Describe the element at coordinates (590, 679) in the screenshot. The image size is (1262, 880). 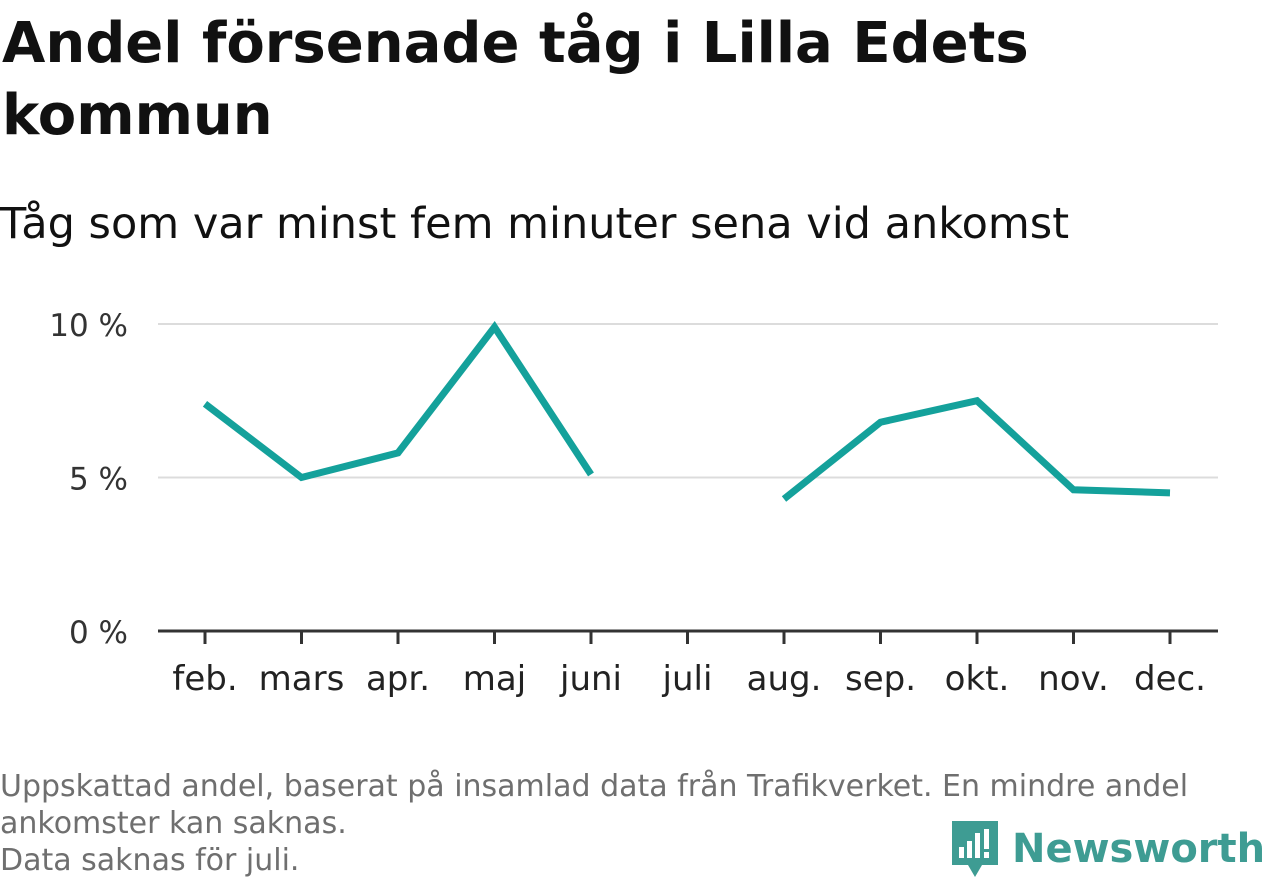
I see `x-tick-label: juni` at that location.